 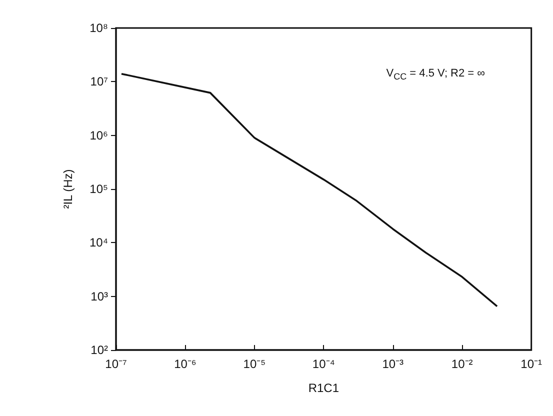 I want to click on x-tick-label: 10⁻⁶, so click(x=185, y=364).